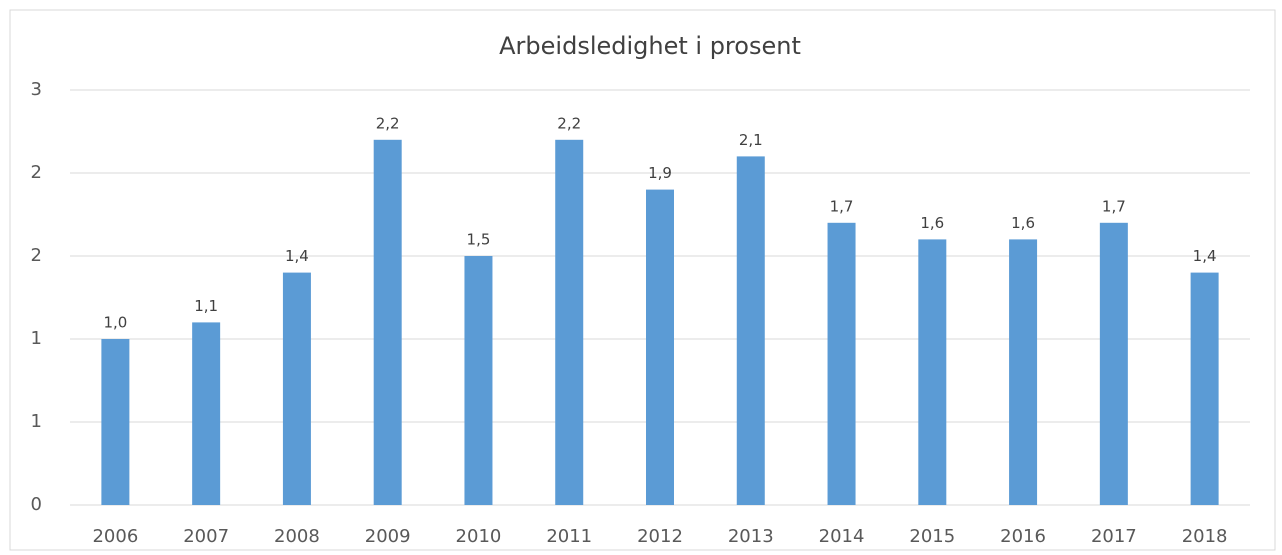 The image size is (1282, 555). Describe the element at coordinates (36, 89) in the screenshot. I see `y-tick-label: 3` at that location.